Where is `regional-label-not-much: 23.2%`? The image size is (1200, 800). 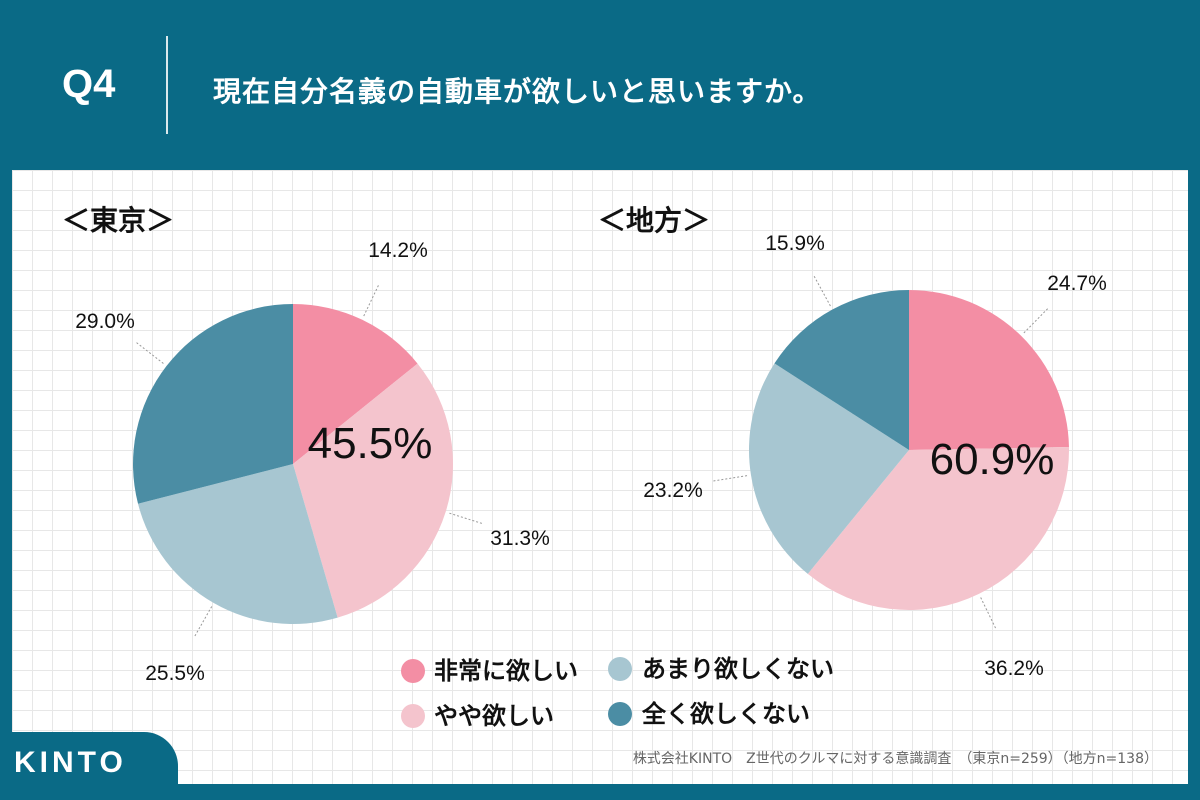
regional-label-not-much: 23.2% is located at coordinates (673, 490).